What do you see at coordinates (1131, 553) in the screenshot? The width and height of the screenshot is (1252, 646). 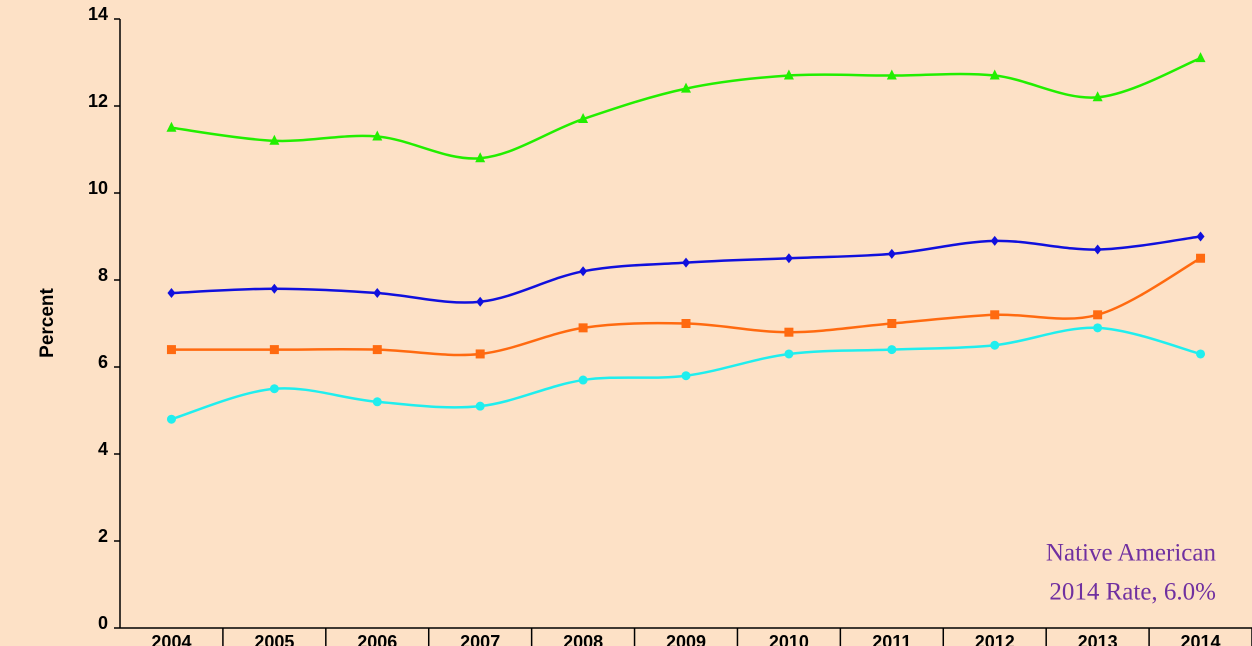 I see `annotation: Native American` at bounding box center [1131, 553].